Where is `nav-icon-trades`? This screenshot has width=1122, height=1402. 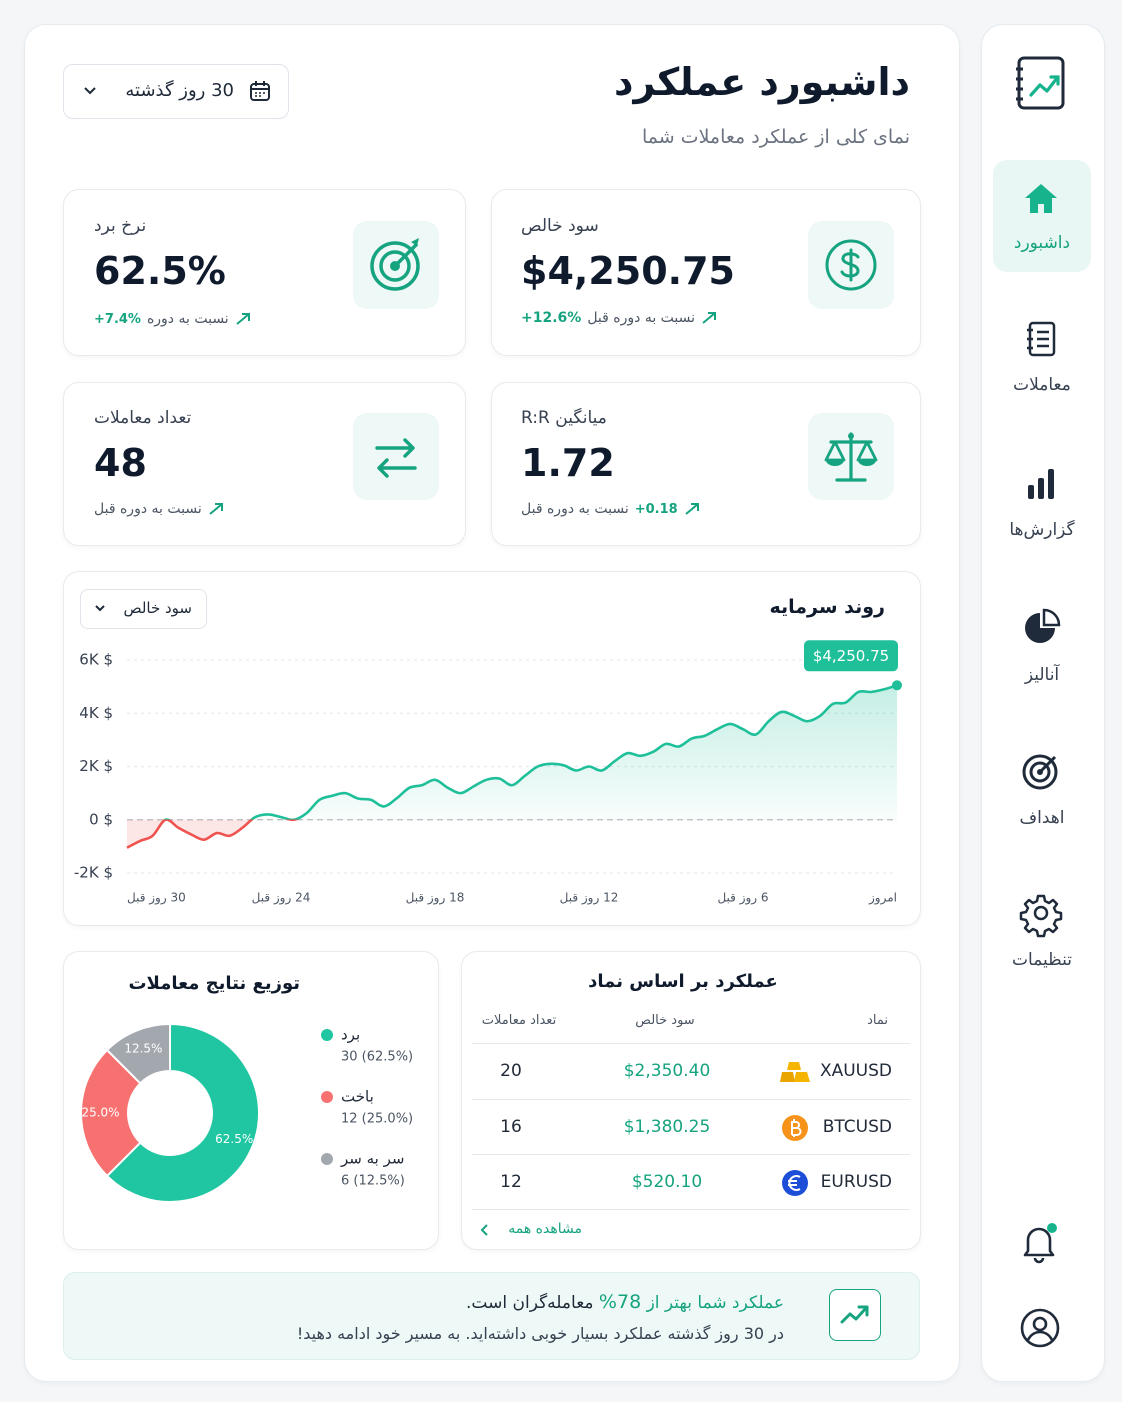
nav-icon-trades is located at coordinates (1041, 339).